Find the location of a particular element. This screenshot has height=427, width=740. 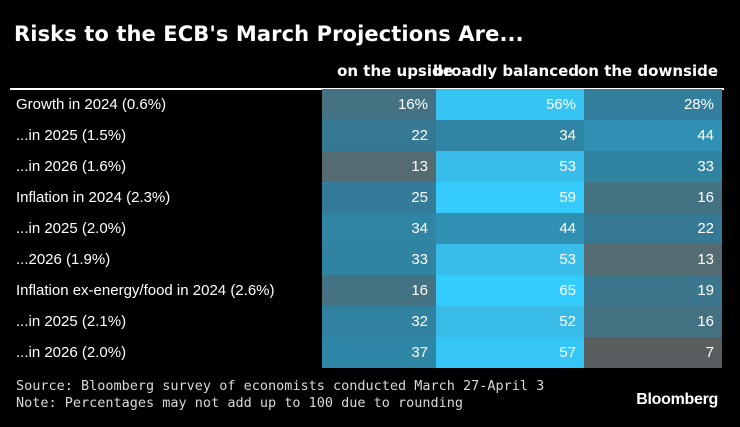

row-label: Growth in 2024 (0.6%) is located at coordinates (91, 104).